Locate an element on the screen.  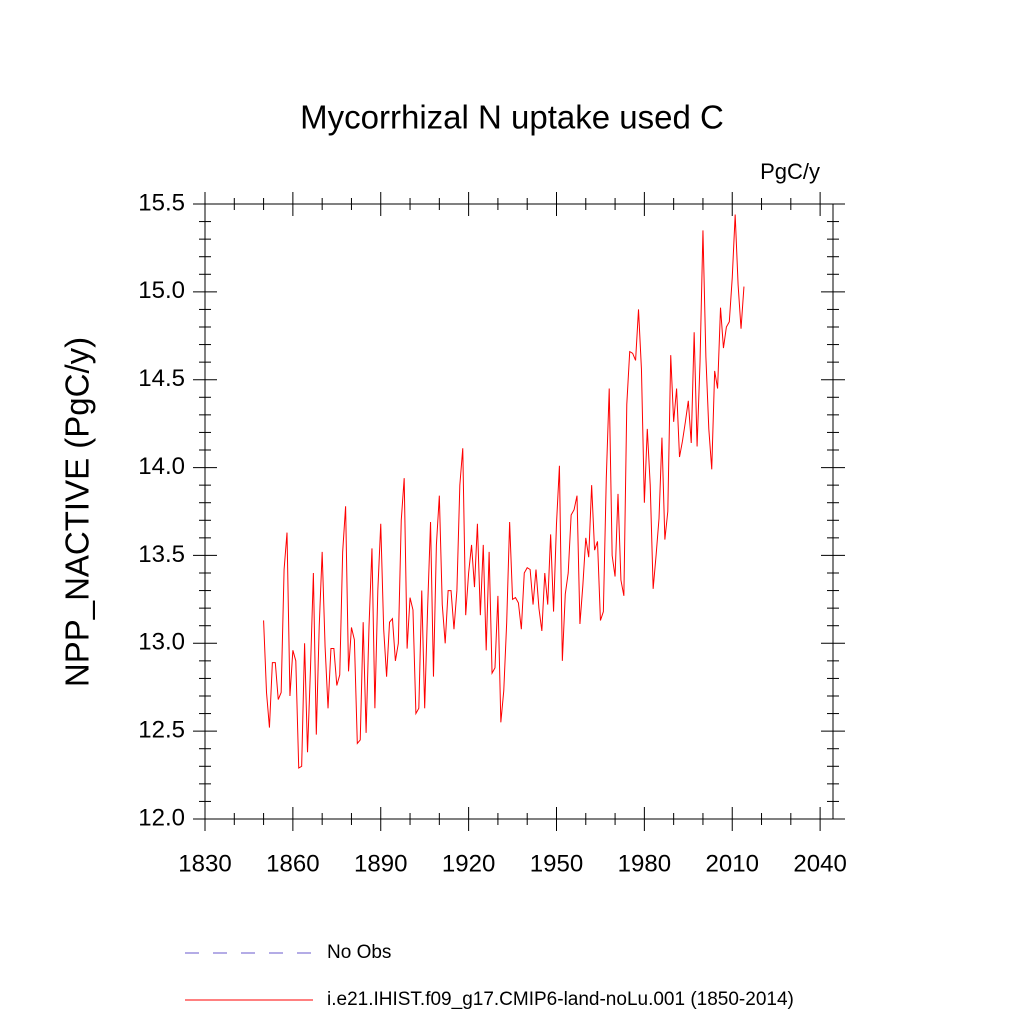
x-tick-label: 1890 is located at coordinates (380, 863).